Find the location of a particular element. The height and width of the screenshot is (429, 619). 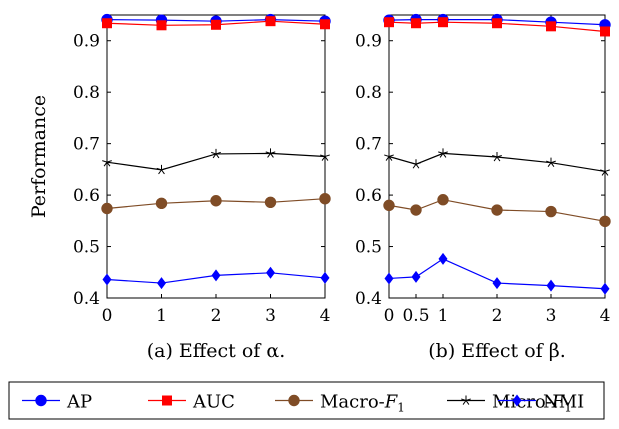

legend-label: AP is located at coordinates (79, 402).